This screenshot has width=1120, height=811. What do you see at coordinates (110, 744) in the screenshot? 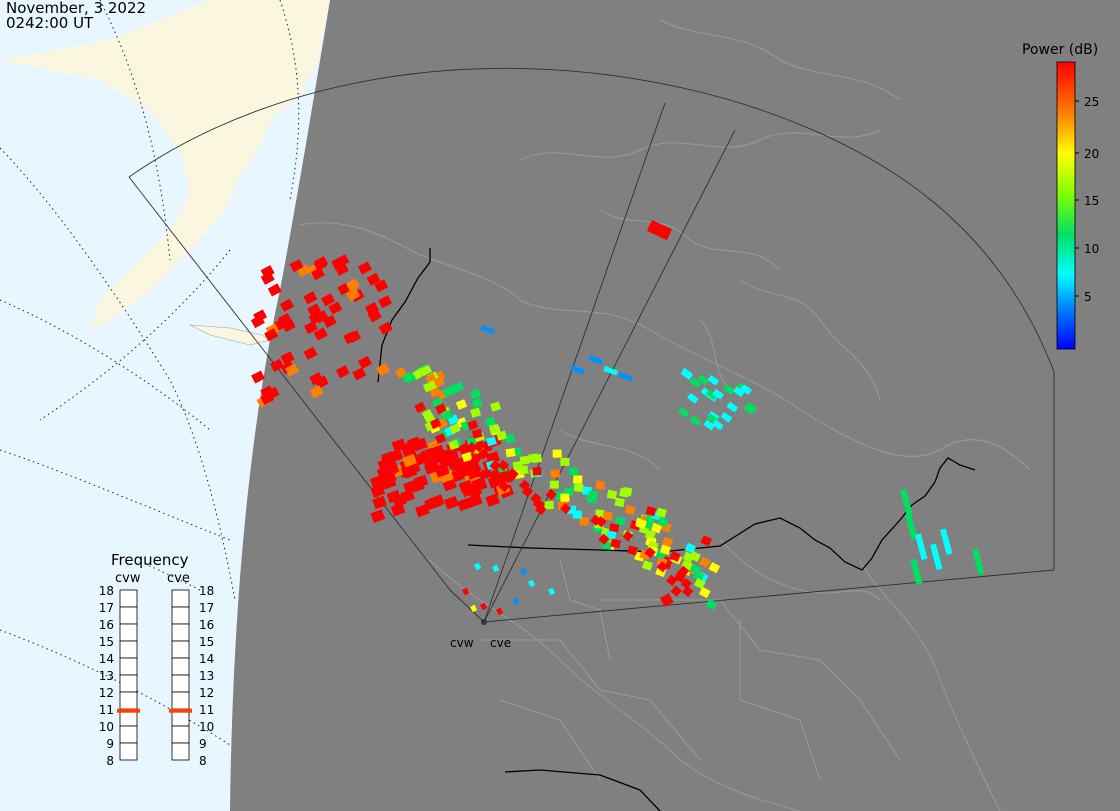
I see `freq-tick-label: 9` at bounding box center [110, 744].